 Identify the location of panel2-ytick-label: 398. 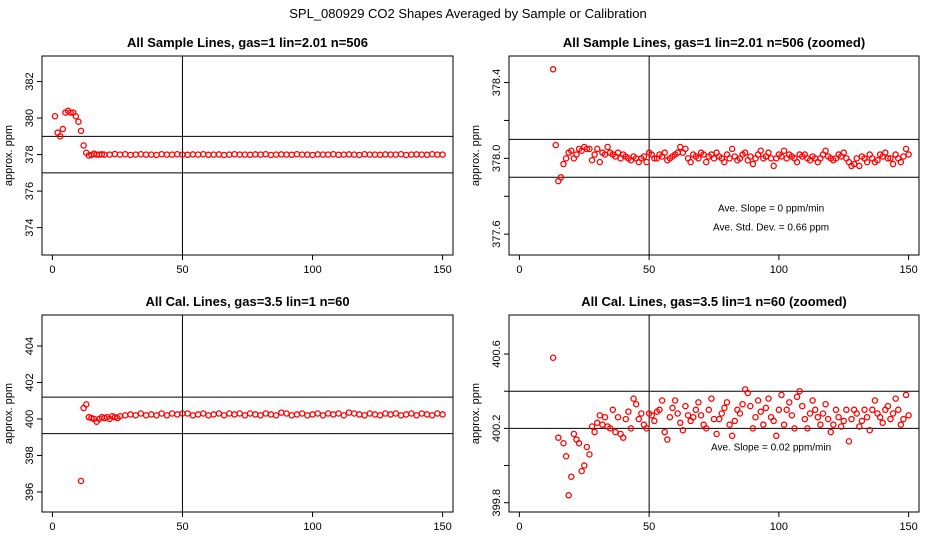
(30, 455).